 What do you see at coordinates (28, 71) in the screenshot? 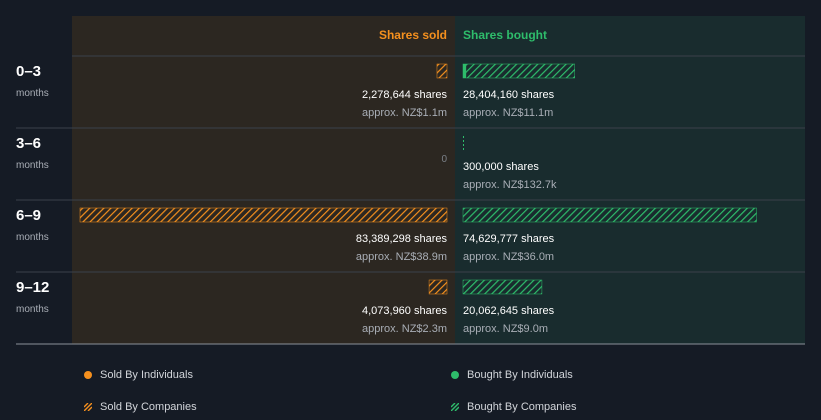
I see `period-label: 0–3` at bounding box center [28, 71].